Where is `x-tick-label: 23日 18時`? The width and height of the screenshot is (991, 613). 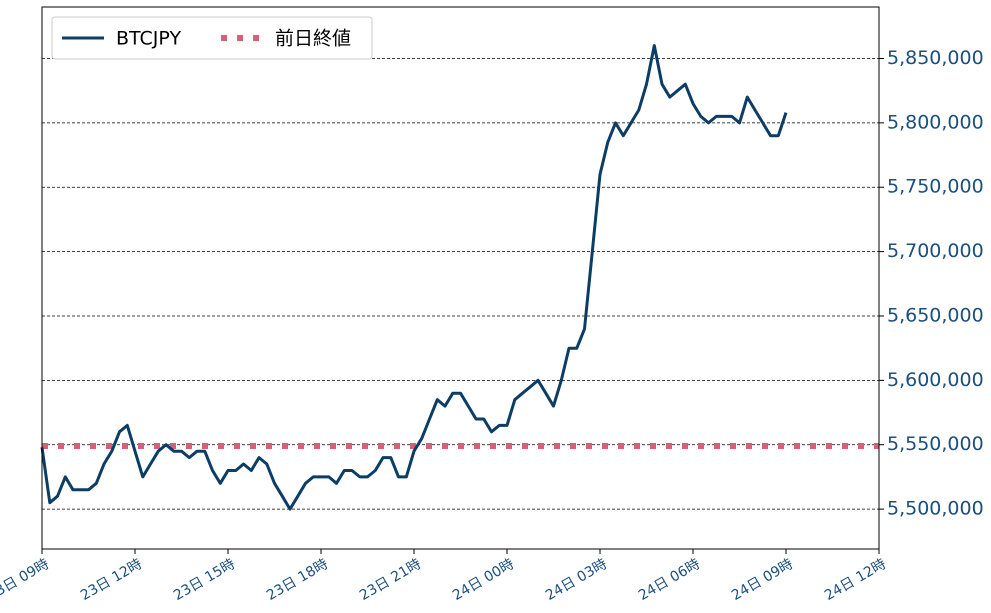
x-tick-label: 23日 18時 is located at coordinates (297, 580).